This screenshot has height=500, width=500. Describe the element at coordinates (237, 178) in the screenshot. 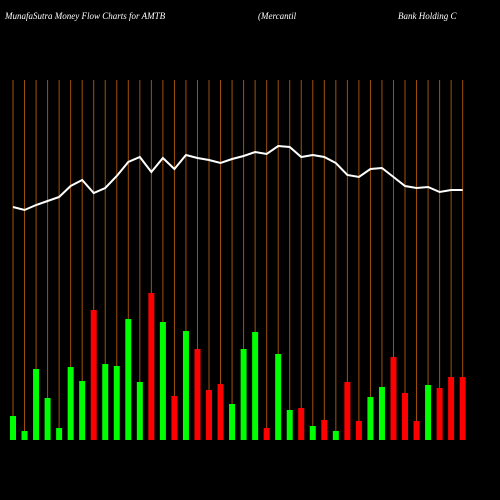

I see `money-flow-line` at that location.